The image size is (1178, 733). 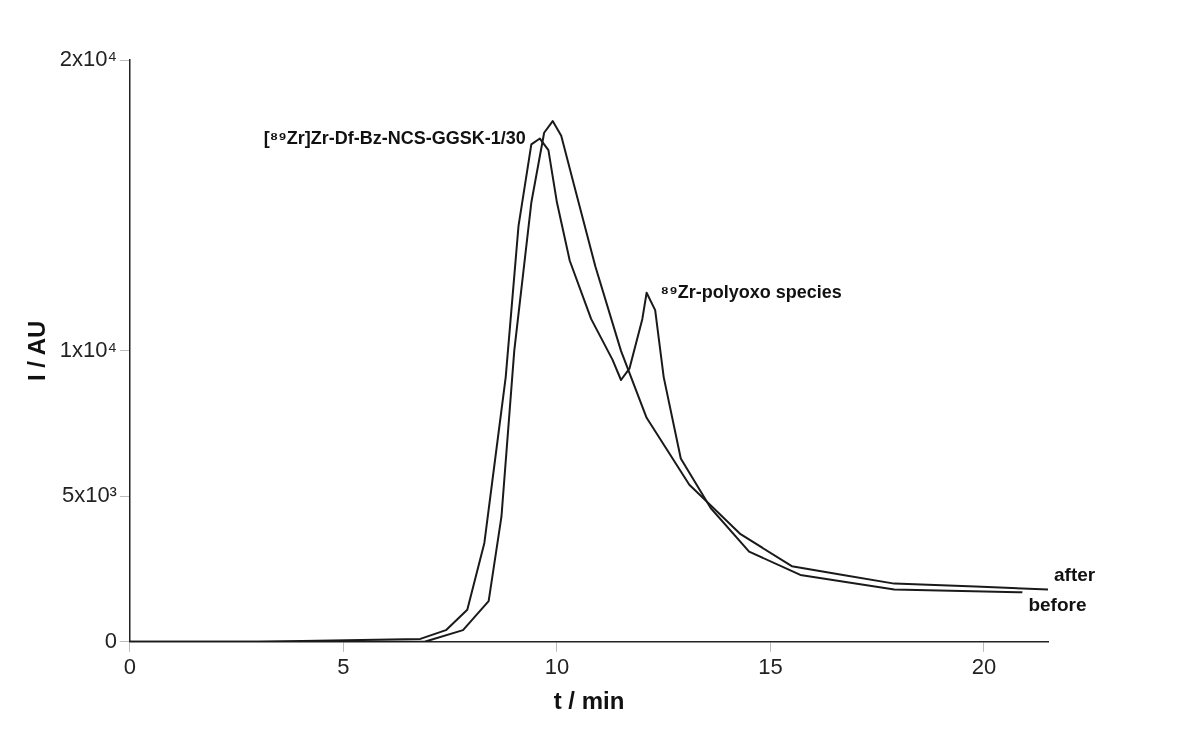 What do you see at coordinates (89, 495) in the screenshot?
I see `y-tick-label: 5x10³` at bounding box center [89, 495].